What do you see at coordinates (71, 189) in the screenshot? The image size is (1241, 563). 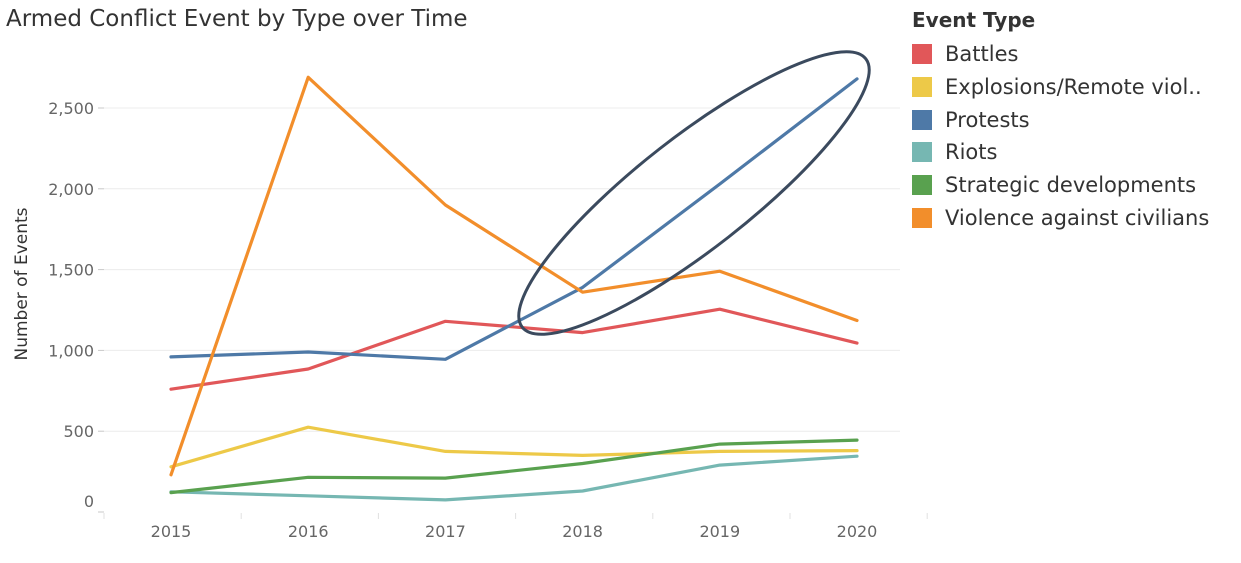 I see `y-tick-label: 2,000` at bounding box center [71, 189].